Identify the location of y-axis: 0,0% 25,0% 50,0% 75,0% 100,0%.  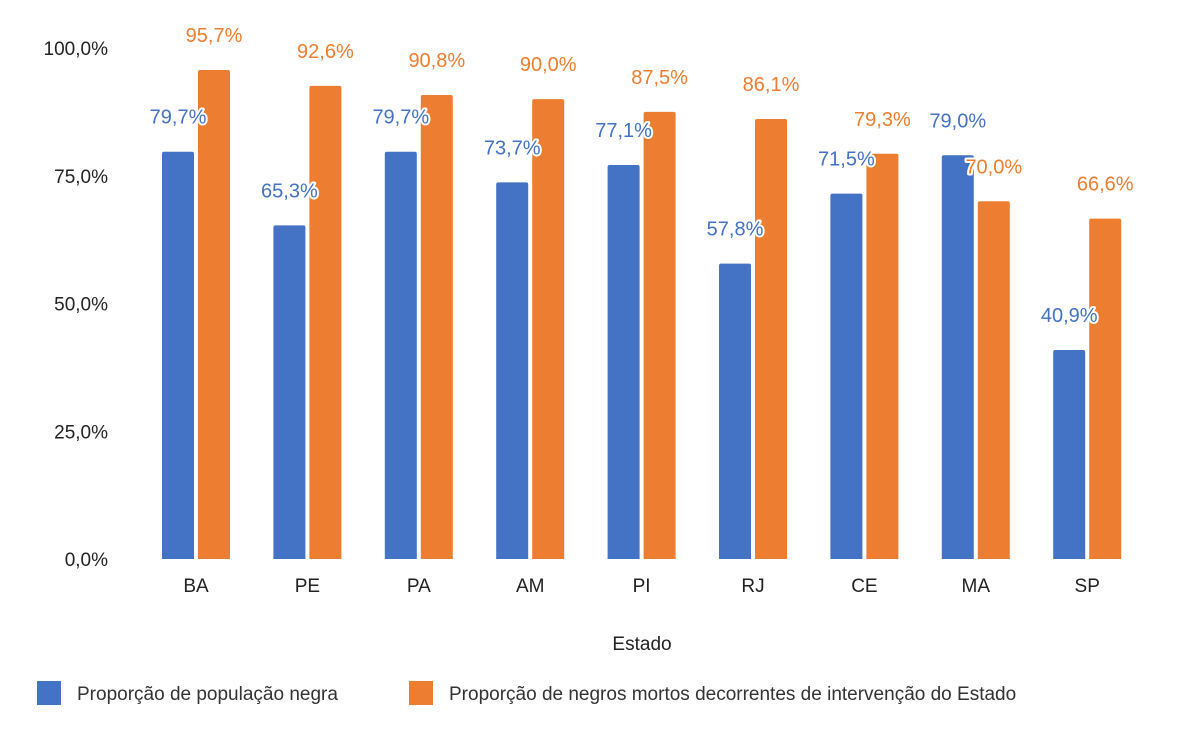
(76, 305).